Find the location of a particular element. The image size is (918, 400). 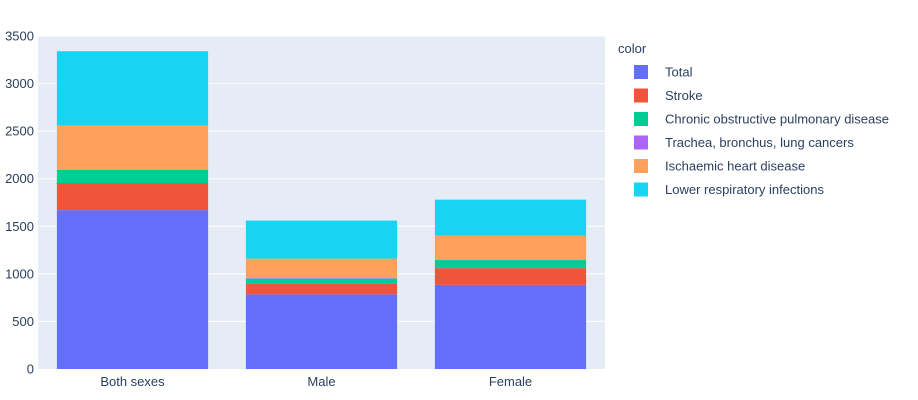

legend-item: Trachea, bronchus, lung cancers is located at coordinates (744, 142).